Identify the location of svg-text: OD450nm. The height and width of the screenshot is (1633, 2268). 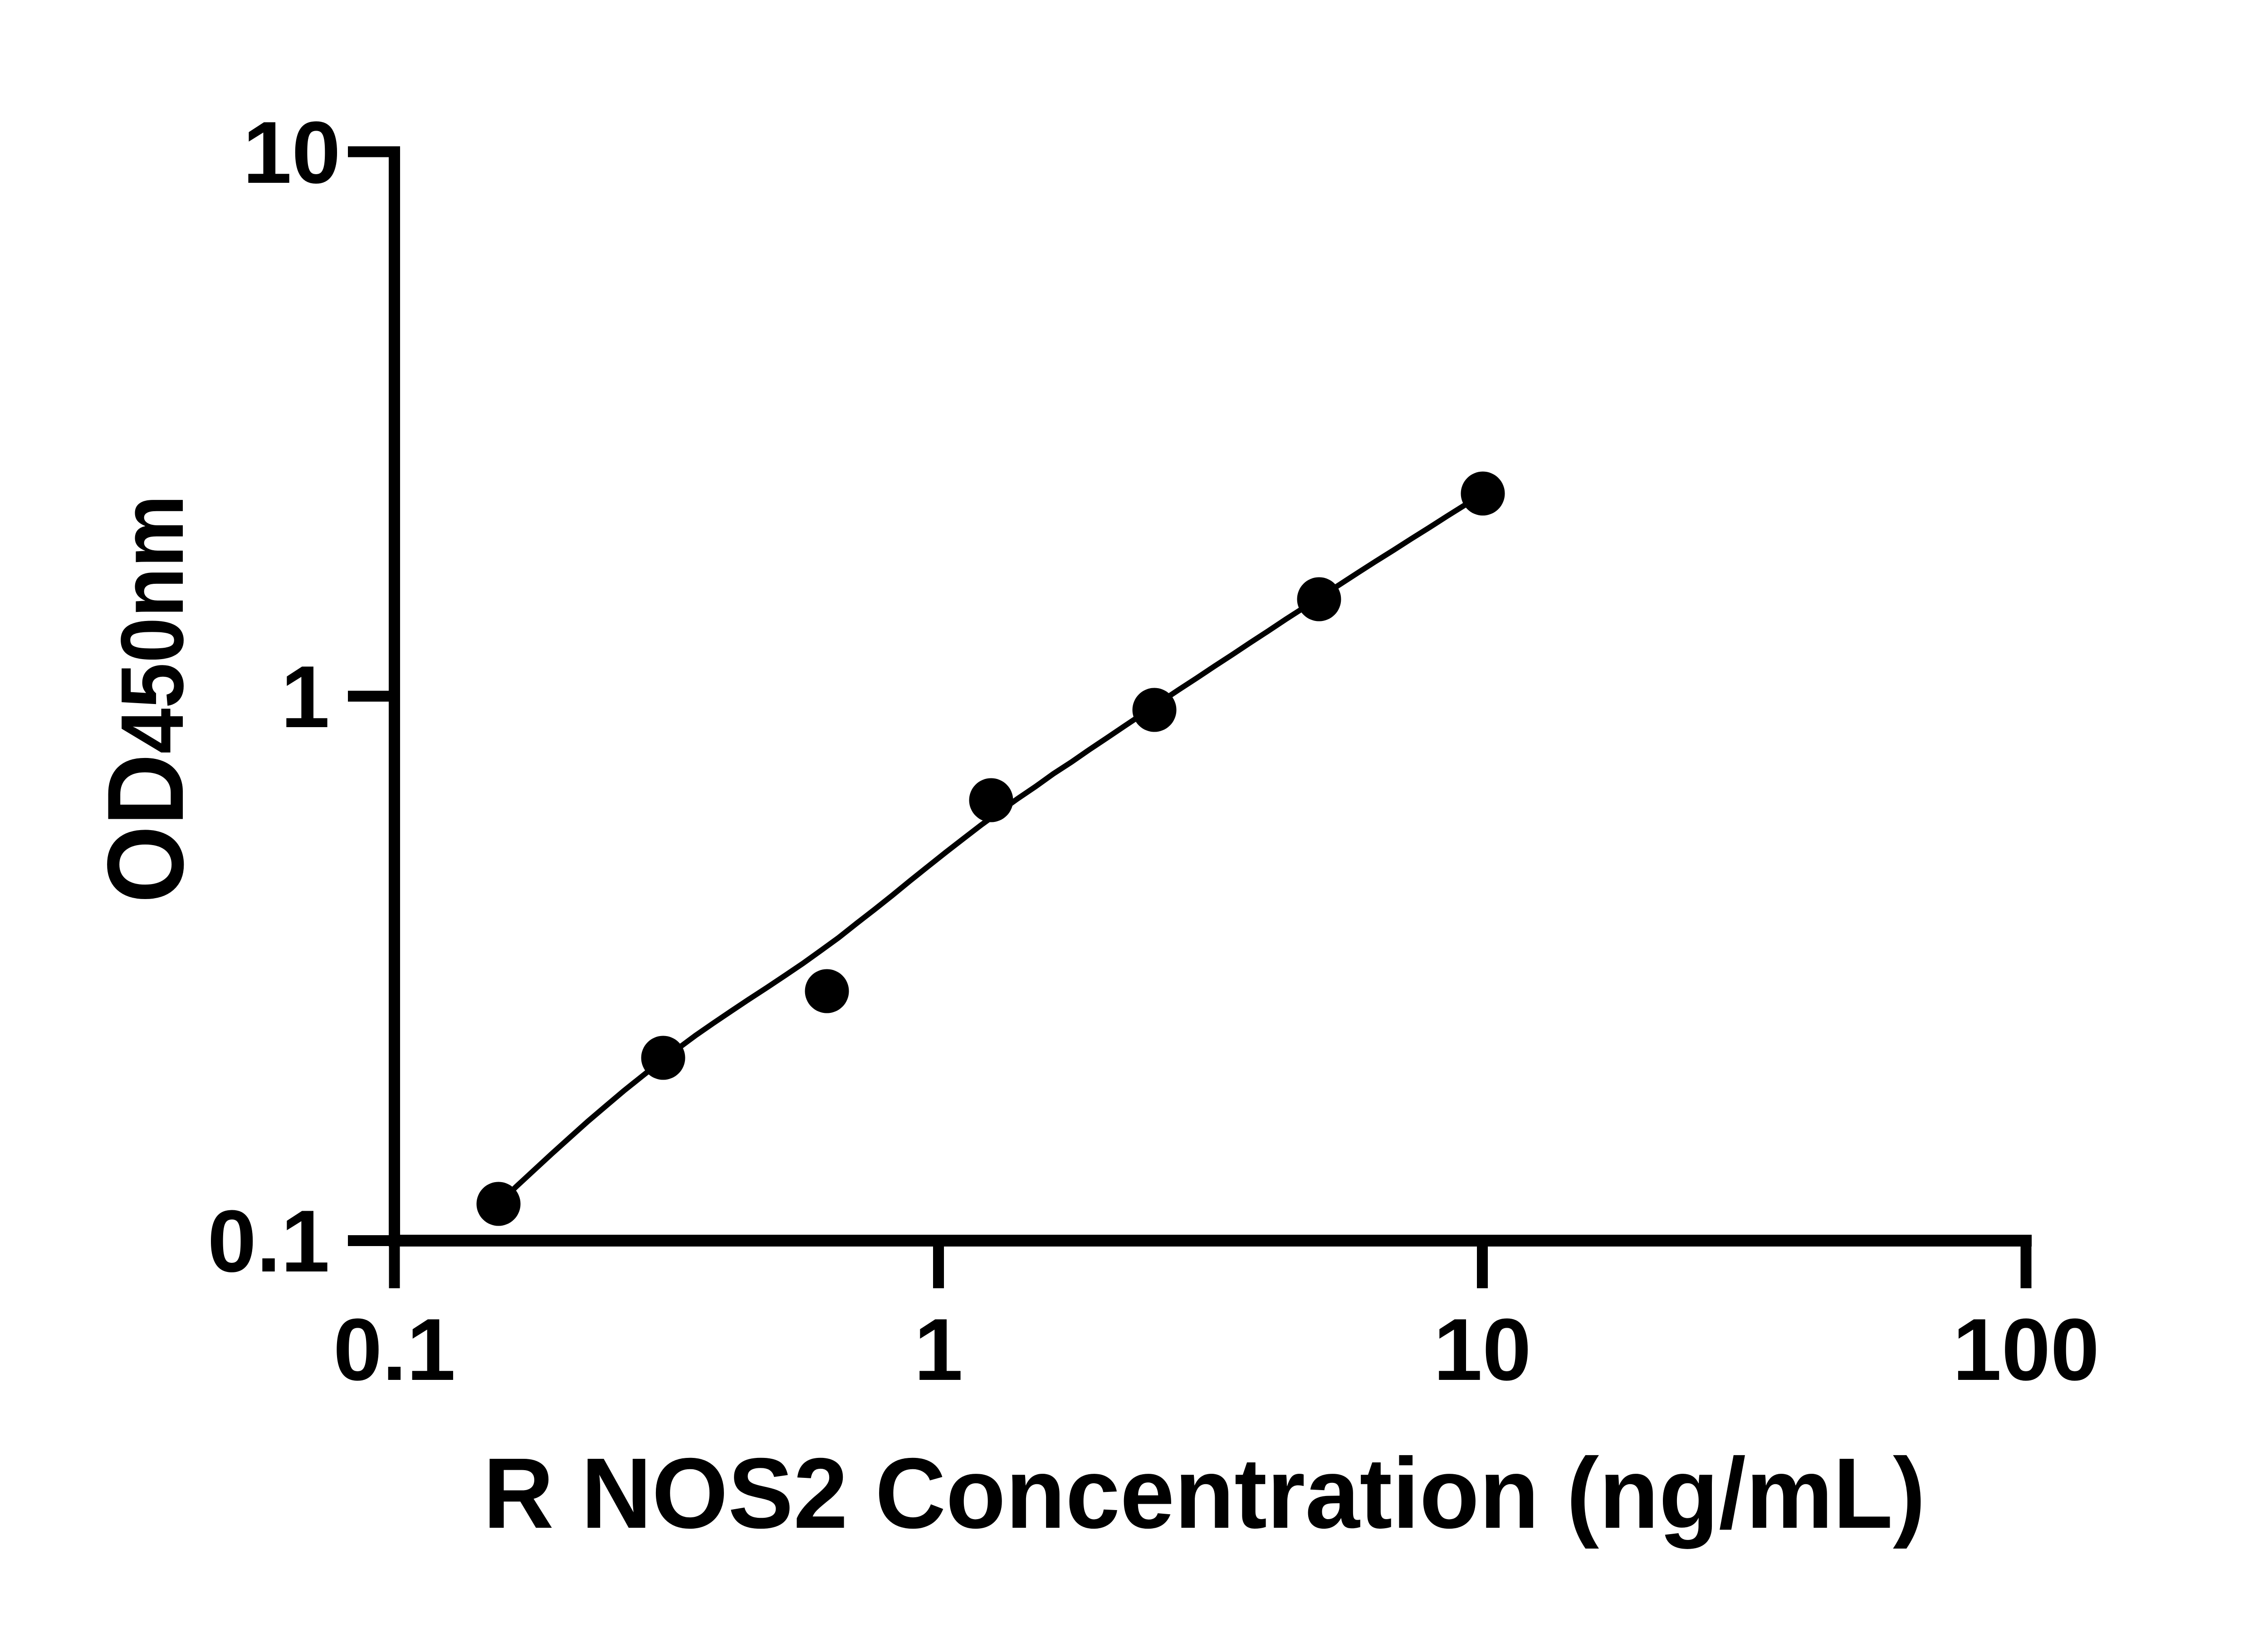
(146, 699).